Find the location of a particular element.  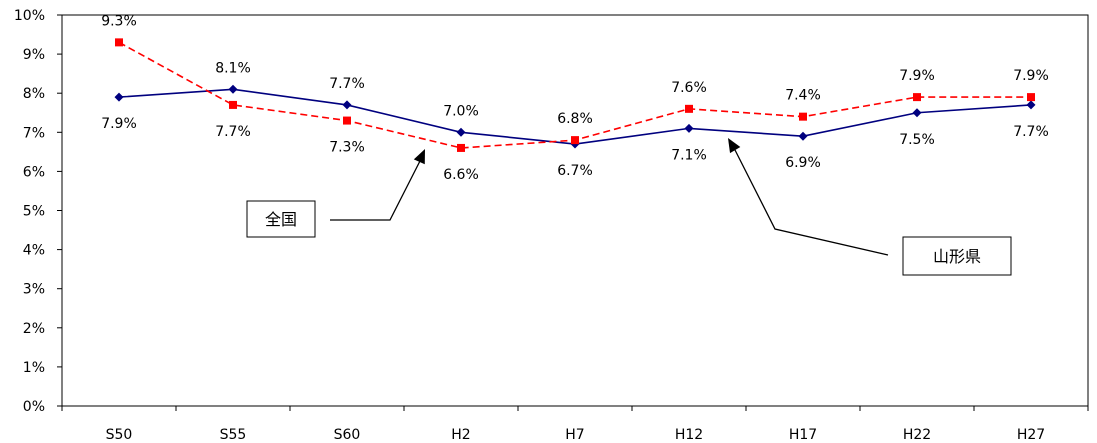

x-tick-label: H22 is located at coordinates (917, 435).